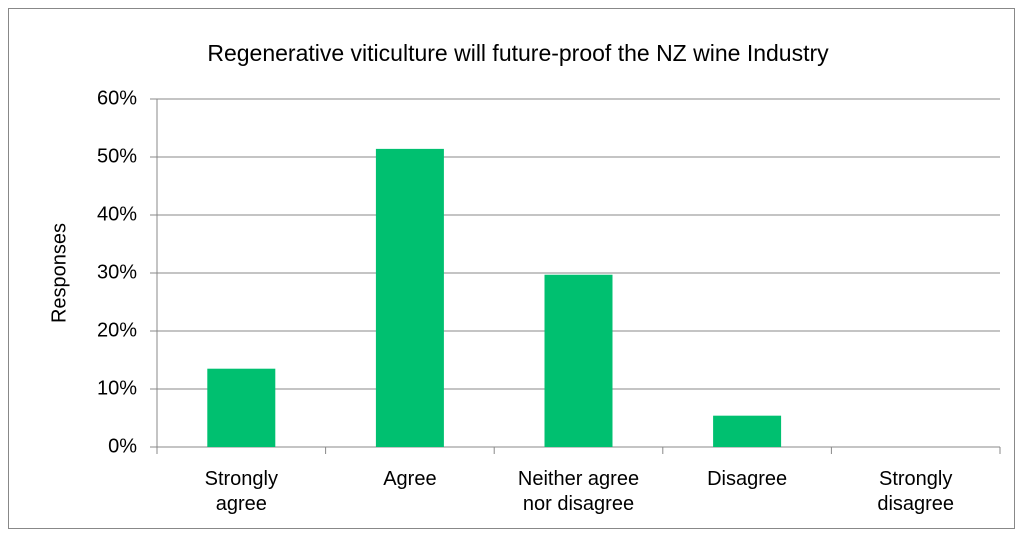 The height and width of the screenshot is (536, 1023). Describe the element at coordinates (117, 98) in the screenshot. I see `y-tick-label: 60%` at that location.